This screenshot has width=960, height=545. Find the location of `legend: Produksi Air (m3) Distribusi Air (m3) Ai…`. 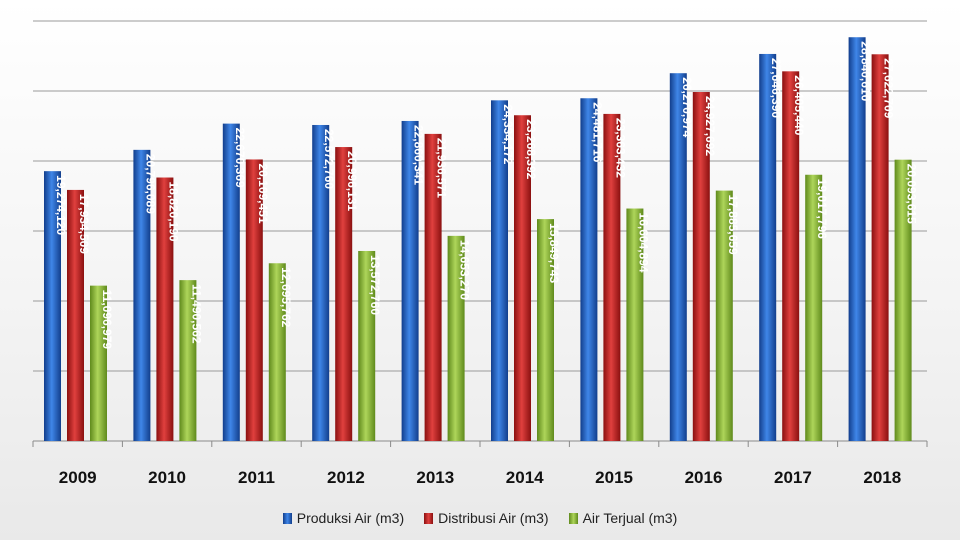

legend: Produksi Air (m3) Distribusi Air (m3) Ai… is located at coordinates (480, 518).